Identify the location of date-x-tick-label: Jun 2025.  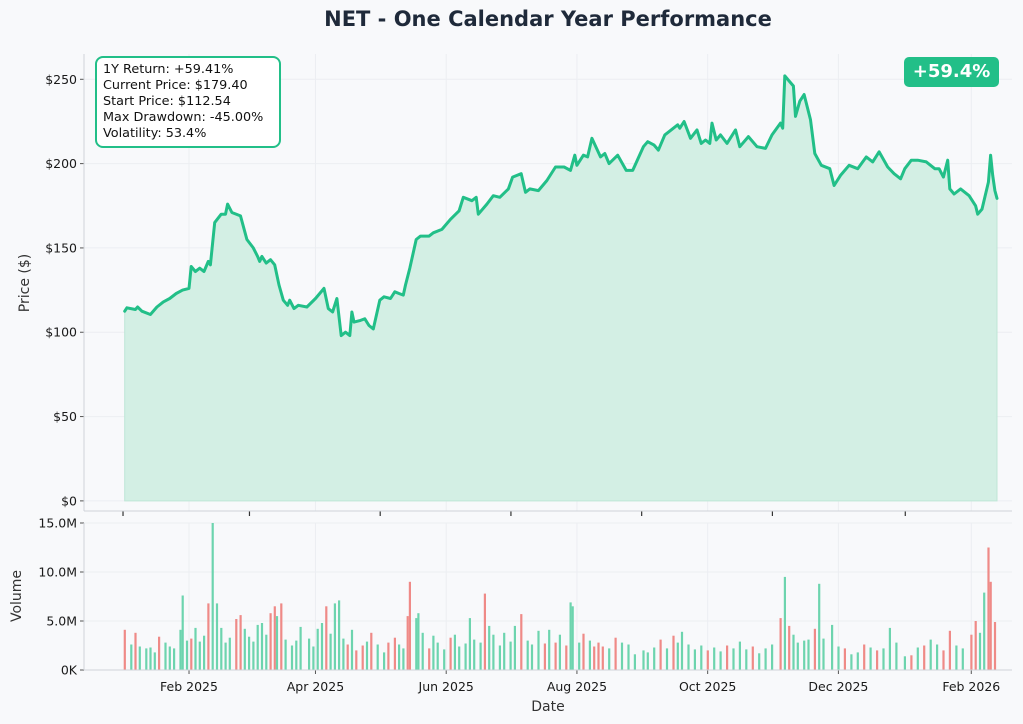
(446, 686).